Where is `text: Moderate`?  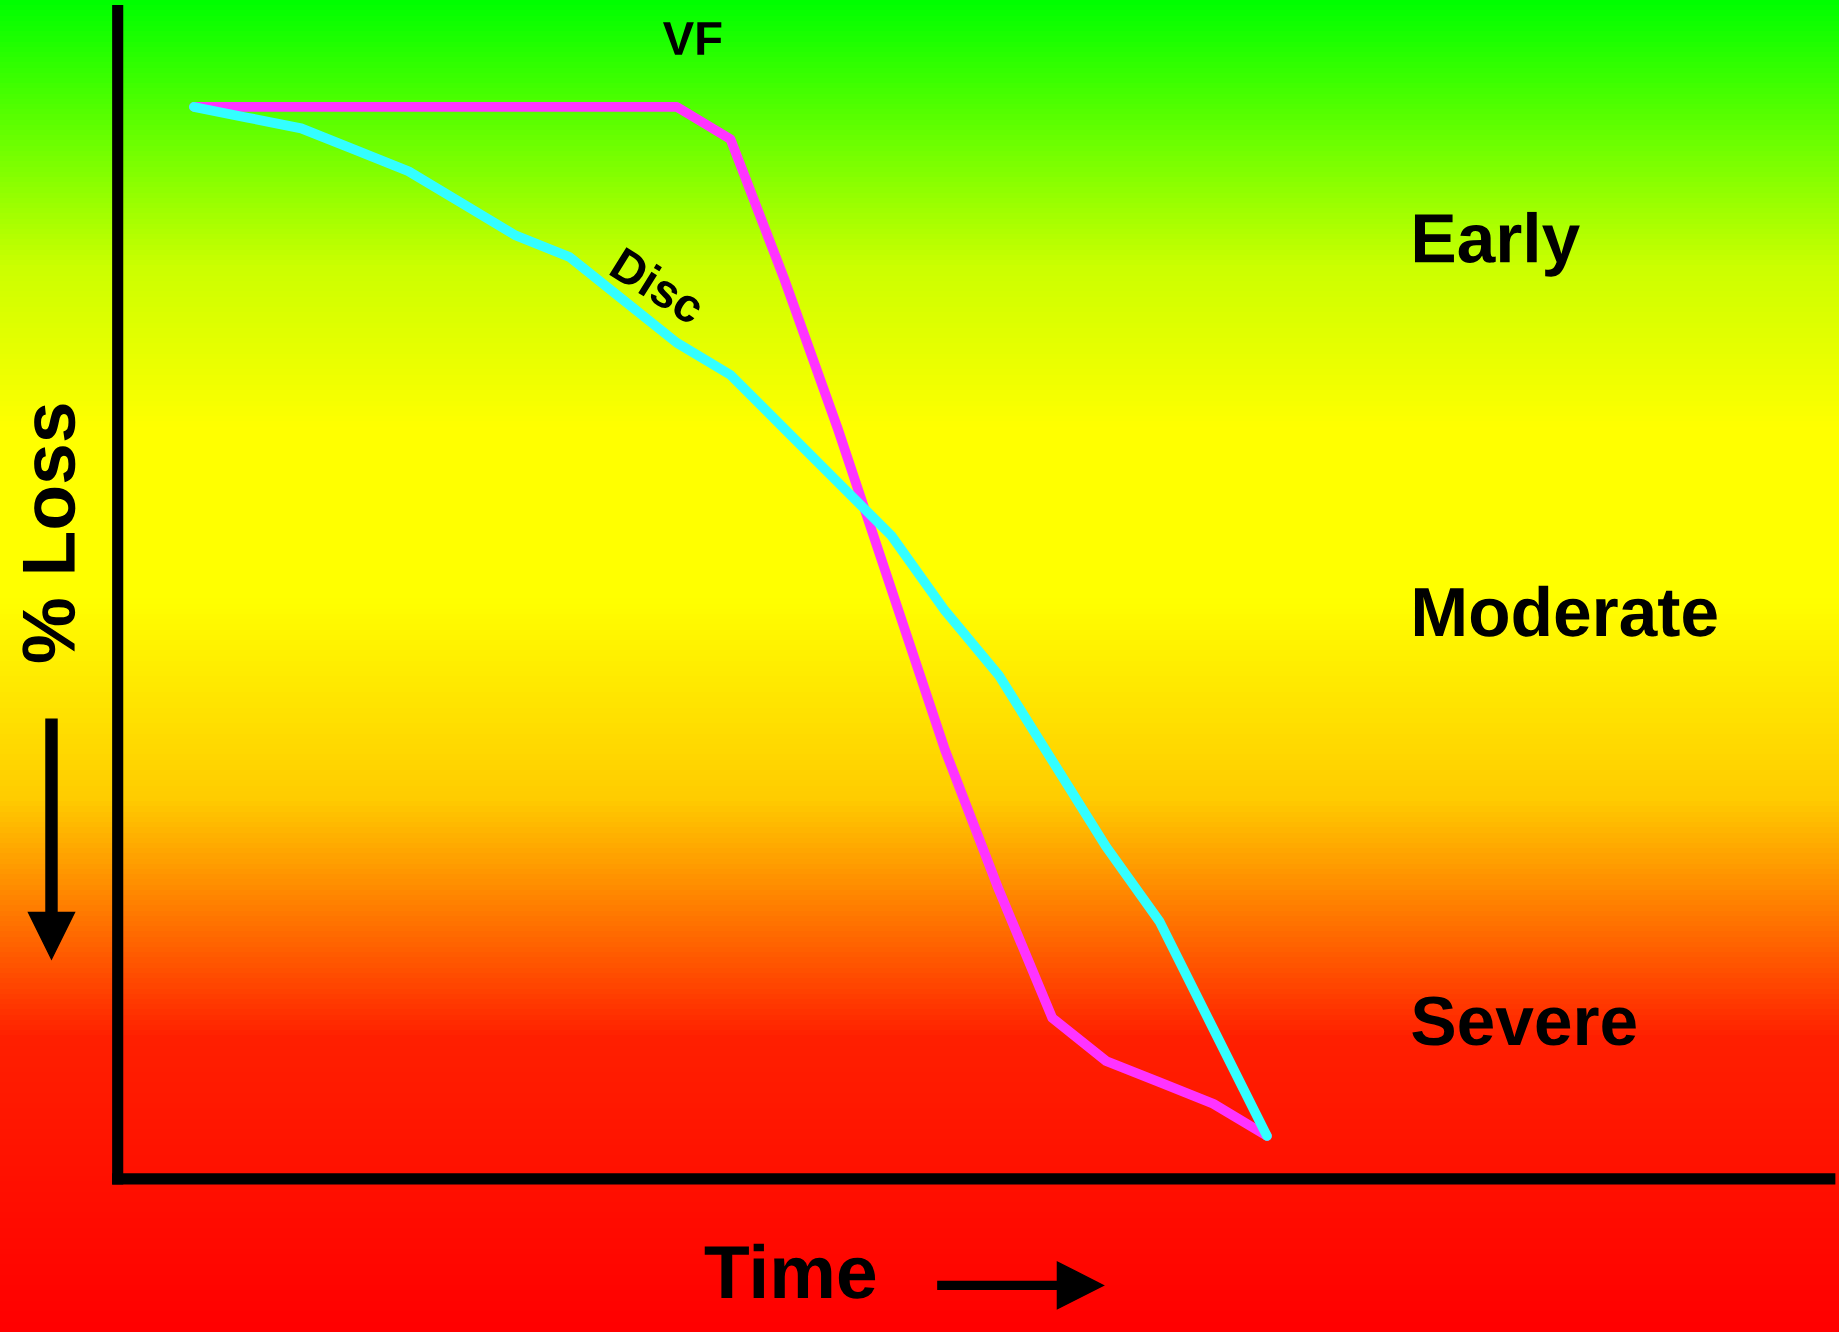 text: Moderate is located at coordinates (1565, 611).